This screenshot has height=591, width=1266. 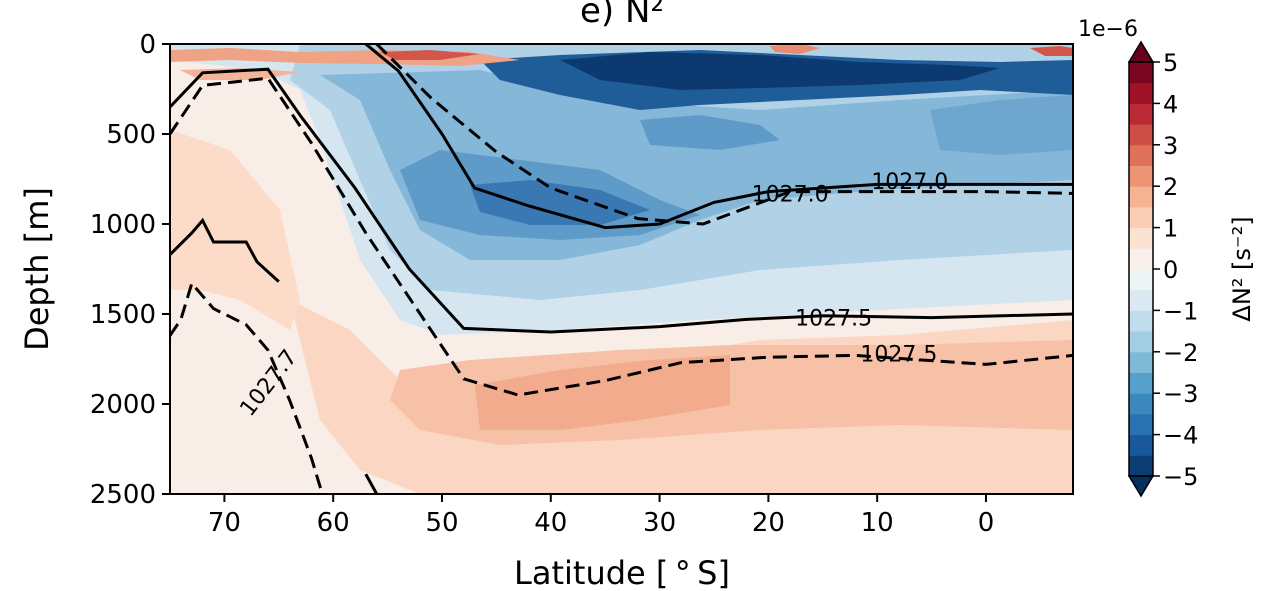 I want to click on x-axis-ticks: 70 60 50 40 30 20 10 0, so click(x=601, y=516).